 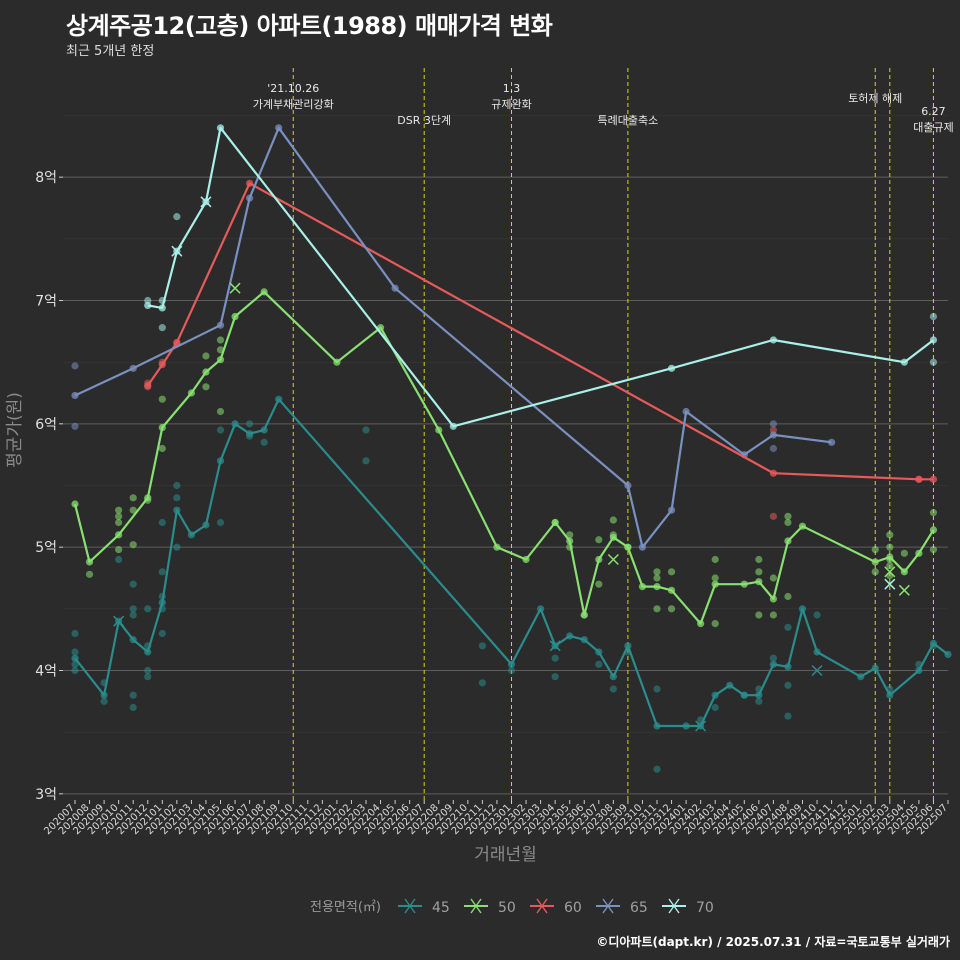 What do you see at coordinates (512, 88) in the screenshot?
I see `policy-label: 1.3` at bounding box center [512, 88].